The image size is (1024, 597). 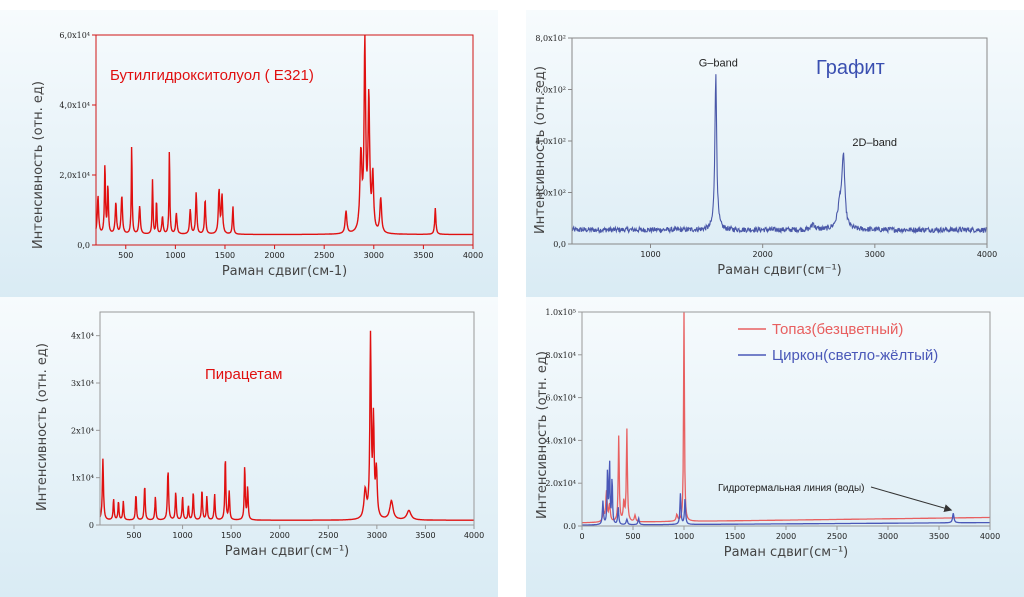 I want to click on y-tick-label: 6.0x10⁴, so click(x=560, y=398).